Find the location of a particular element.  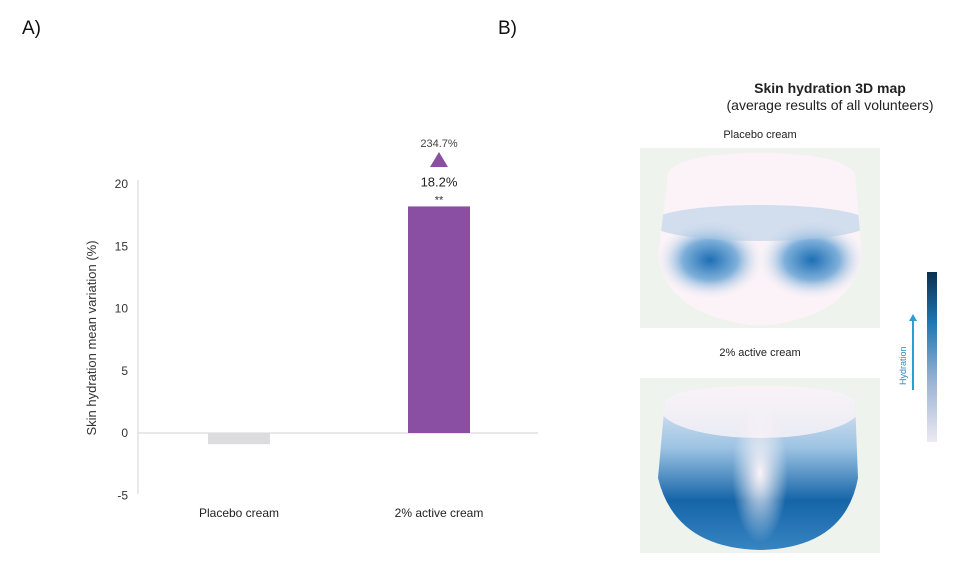

y-tick-label: 10 is located at coordinates (122, 309).